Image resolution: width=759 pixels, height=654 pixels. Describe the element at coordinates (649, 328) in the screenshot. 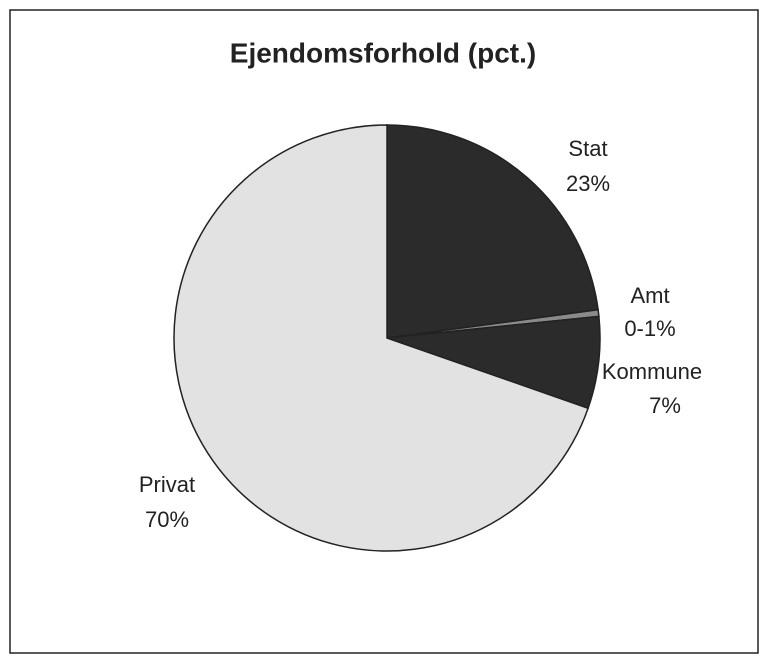

I see `slice-value-label: 0-1%` at that location.